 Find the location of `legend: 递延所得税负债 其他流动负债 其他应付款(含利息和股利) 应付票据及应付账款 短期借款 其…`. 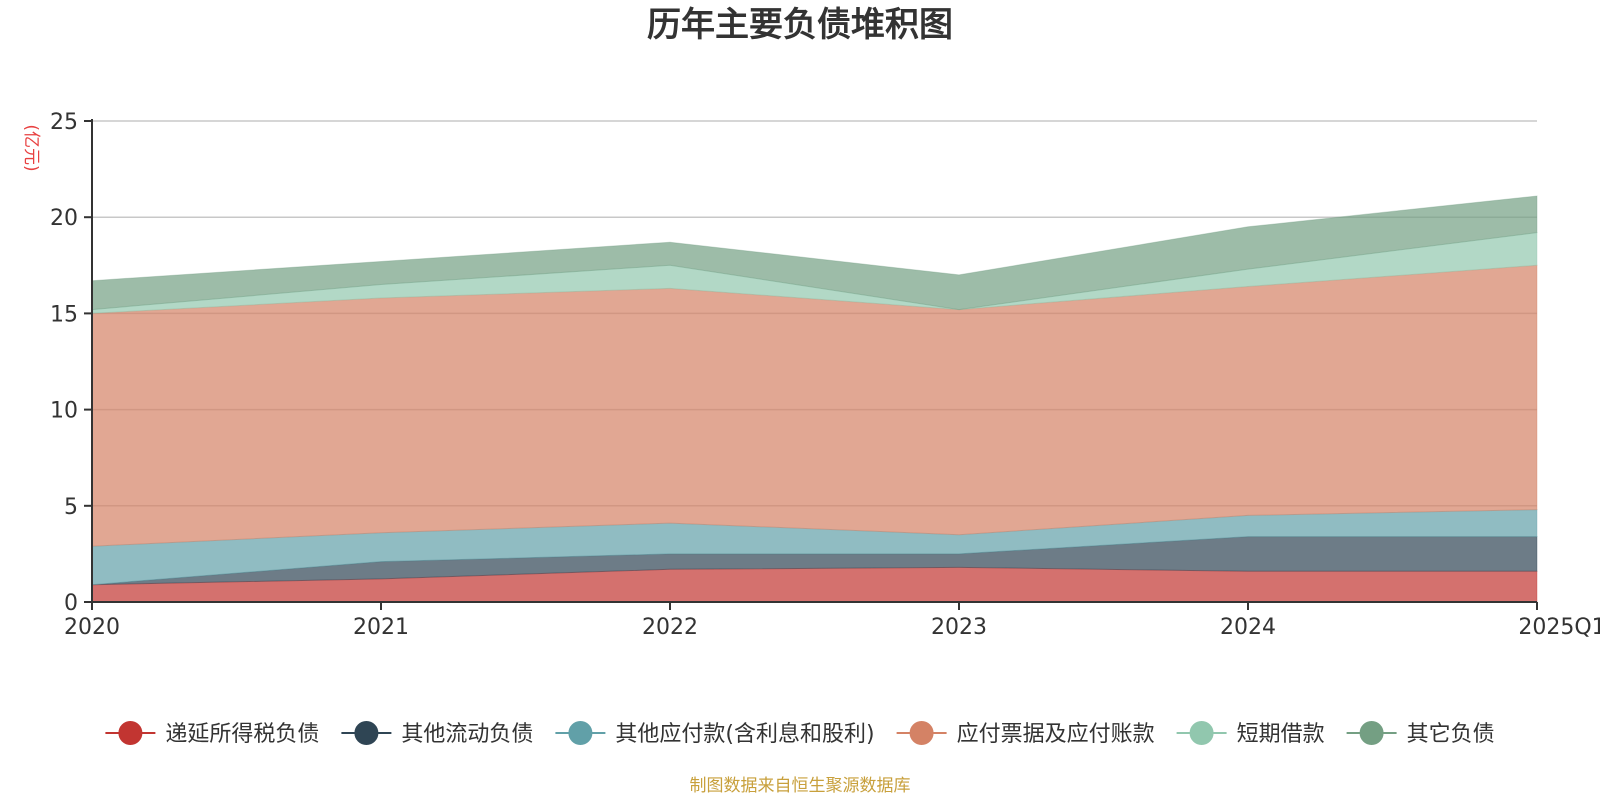

legend: 递延所得税负债 其他流动负债 其他应付款(含利息和股利) 应付票据及应付账款 短期借款 其… is located at coordinates (800, 734).